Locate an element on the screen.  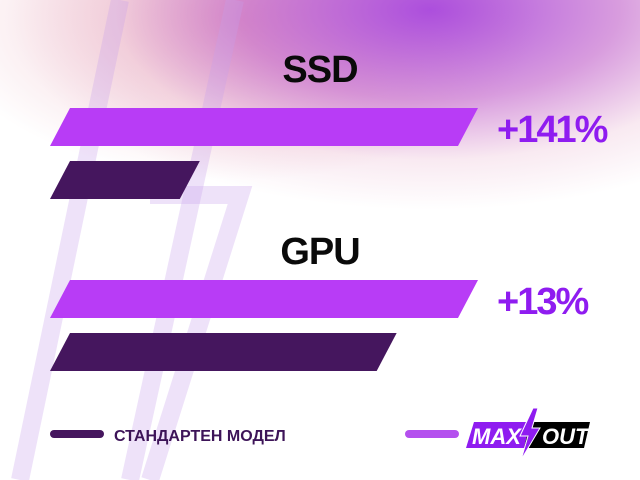
bar-ssd-maxout is located at coordinates (264, 127).